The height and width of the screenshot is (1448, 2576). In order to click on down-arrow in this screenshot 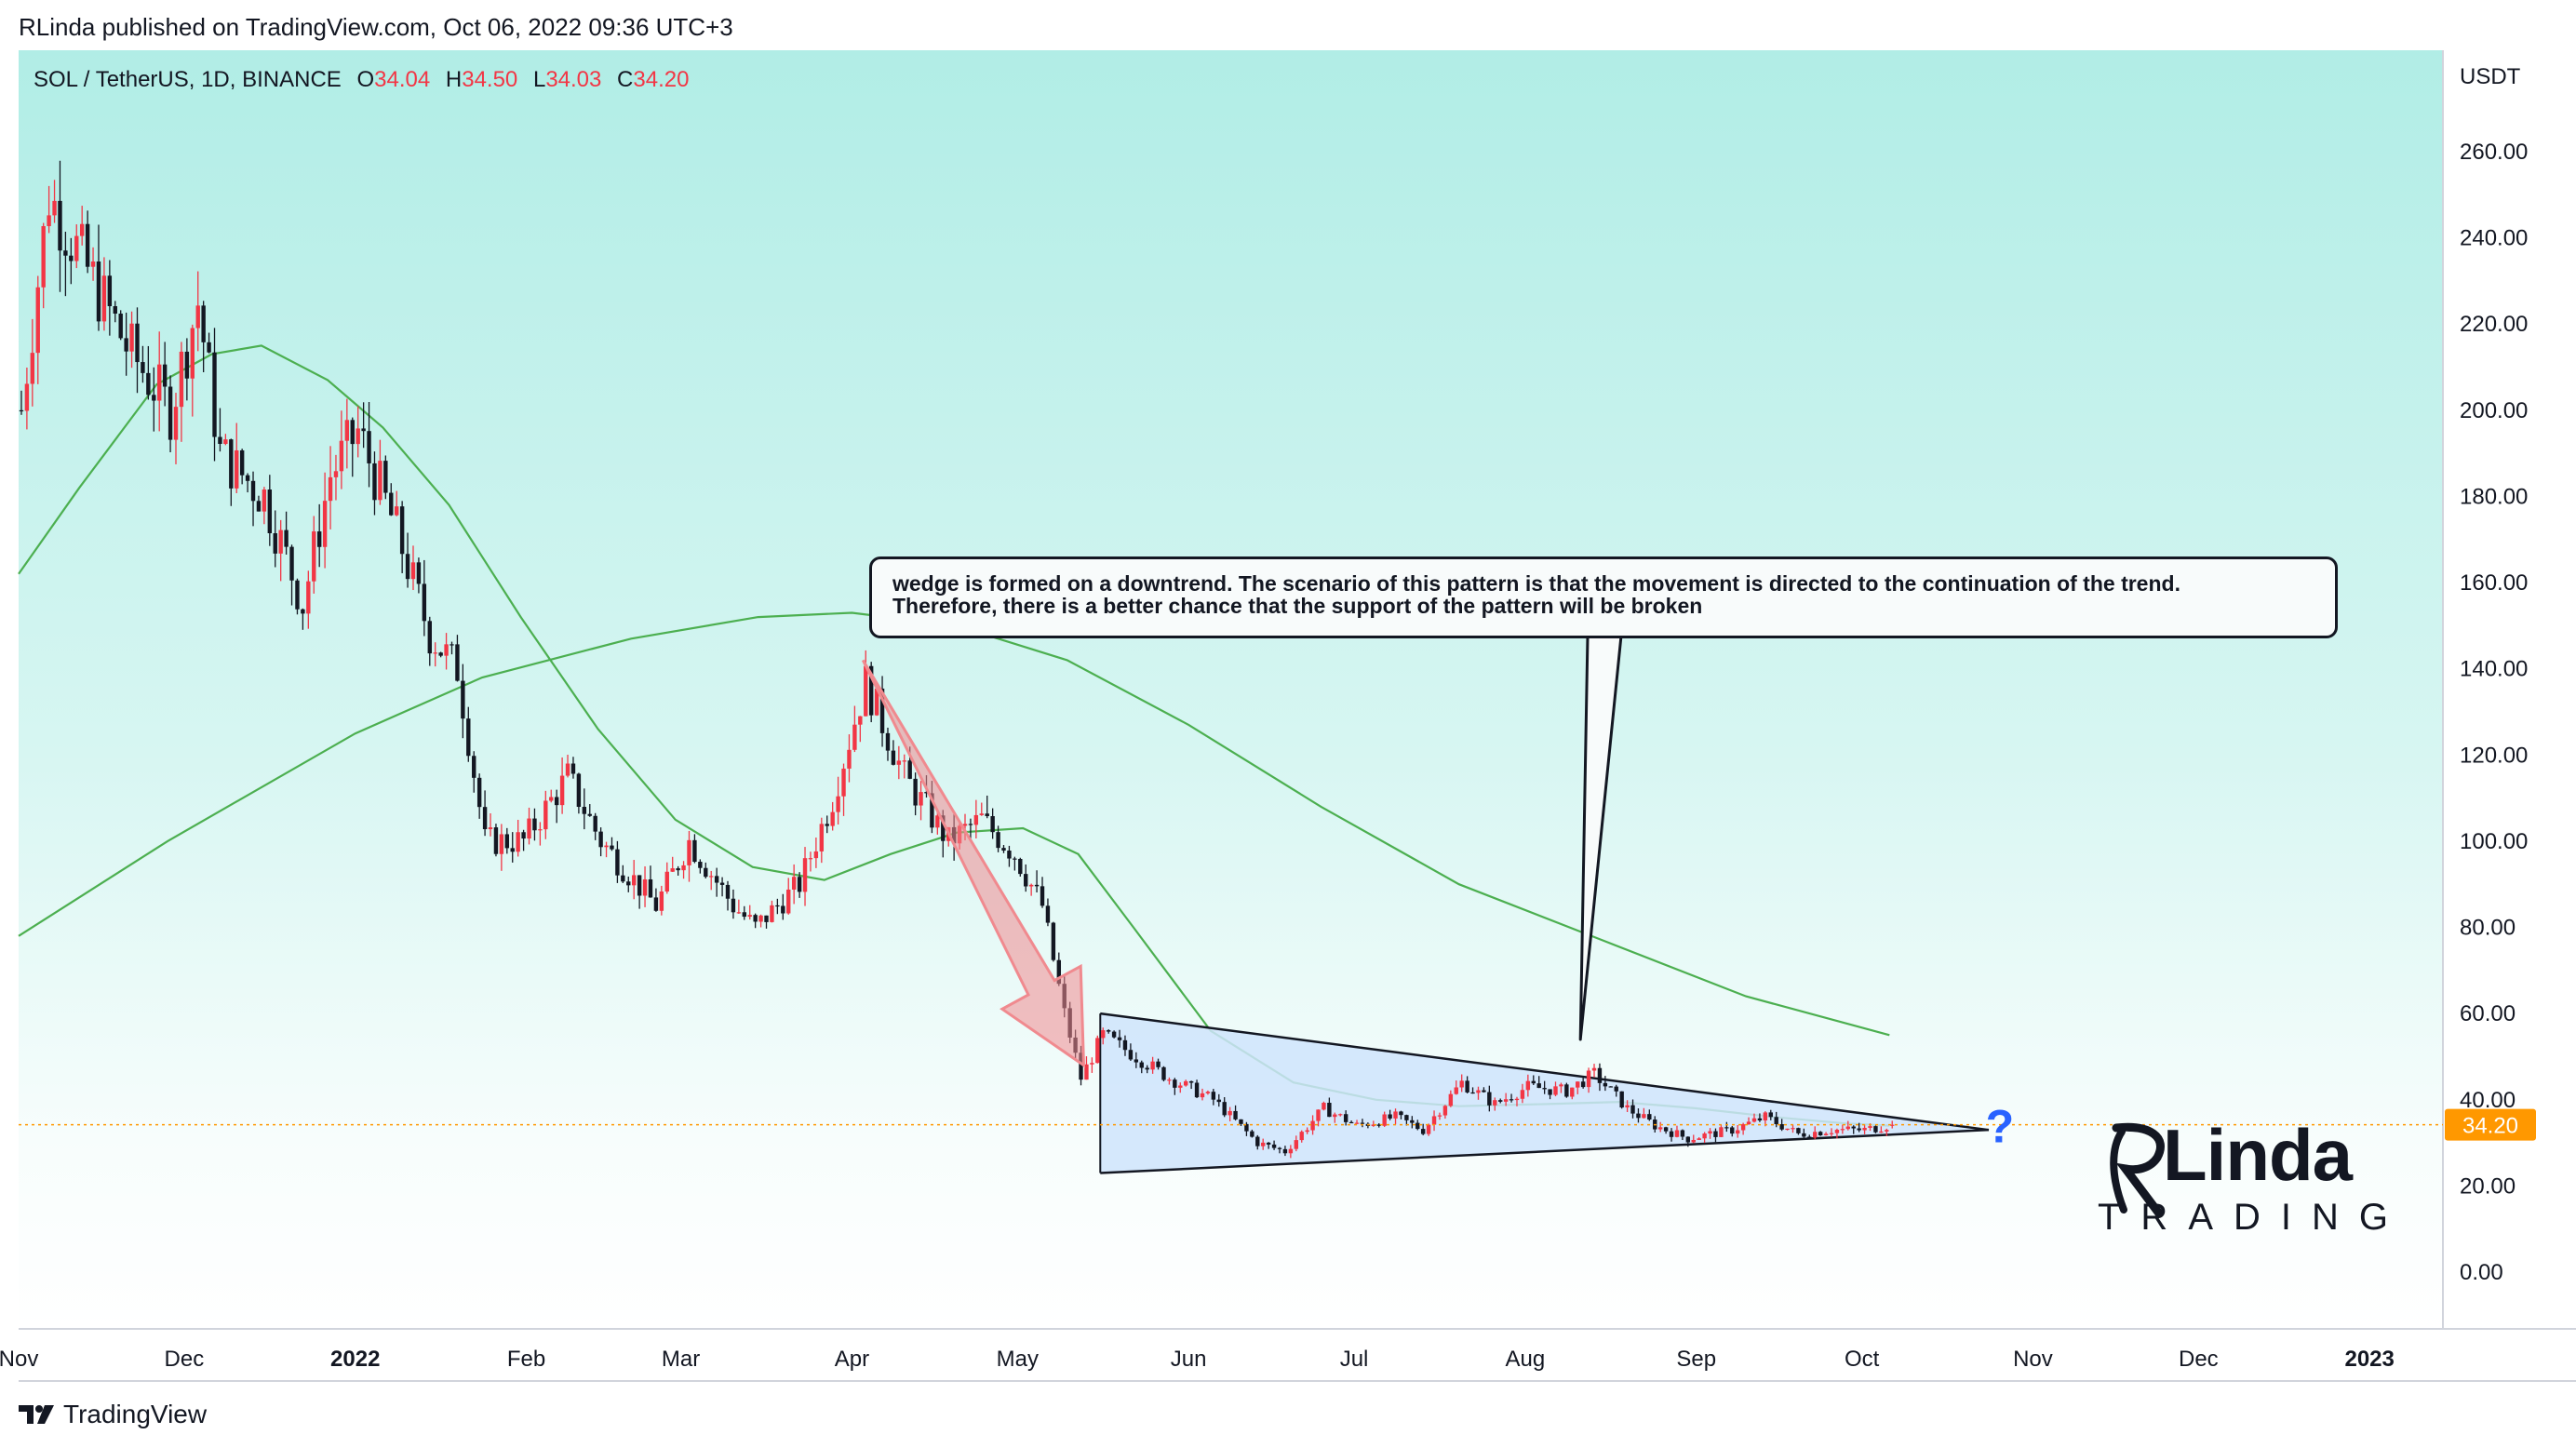, I will do `click(973, 864)`.